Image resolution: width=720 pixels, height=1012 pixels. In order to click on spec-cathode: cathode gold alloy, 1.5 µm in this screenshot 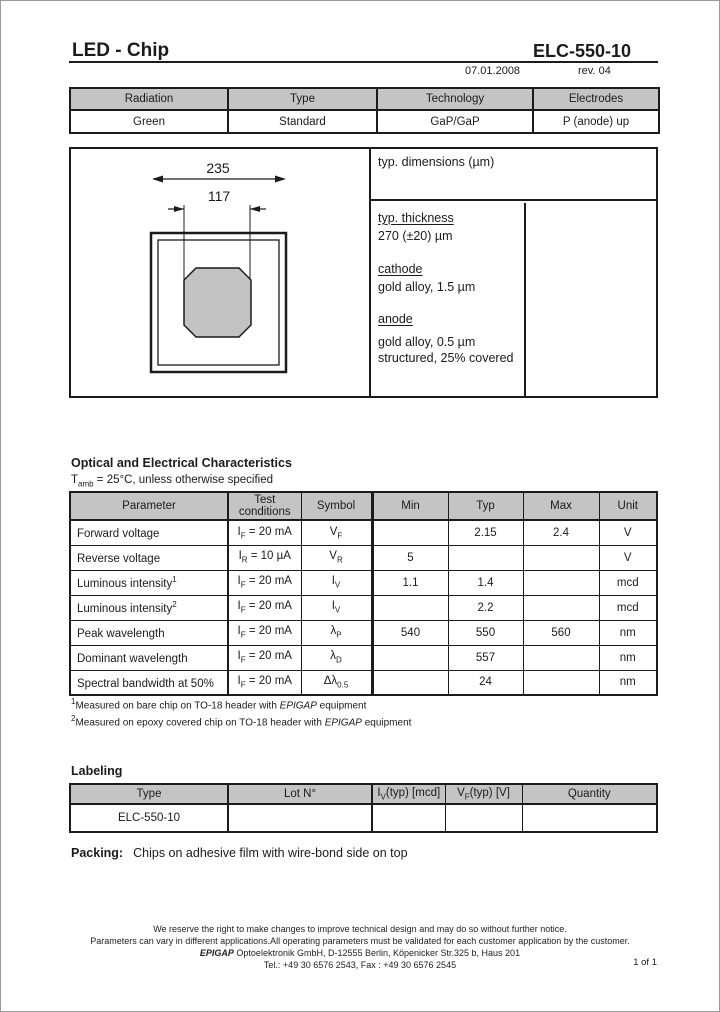, I will do `click(427, 278)`.